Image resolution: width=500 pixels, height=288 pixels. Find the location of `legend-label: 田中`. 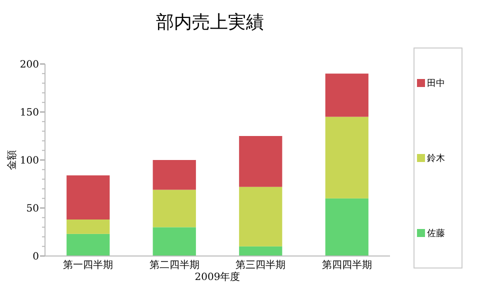

legend-label: 田中 is located at coordinates (436, 84).